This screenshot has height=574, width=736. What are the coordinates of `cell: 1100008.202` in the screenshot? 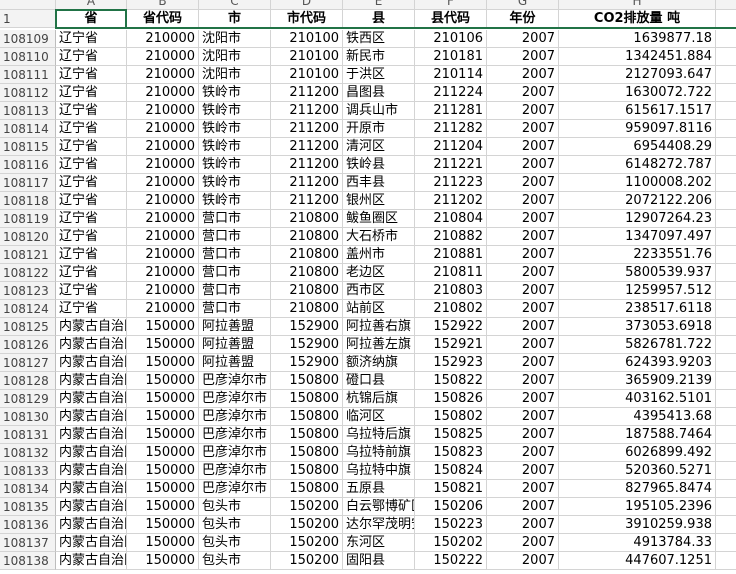 It's located at (637, 183).